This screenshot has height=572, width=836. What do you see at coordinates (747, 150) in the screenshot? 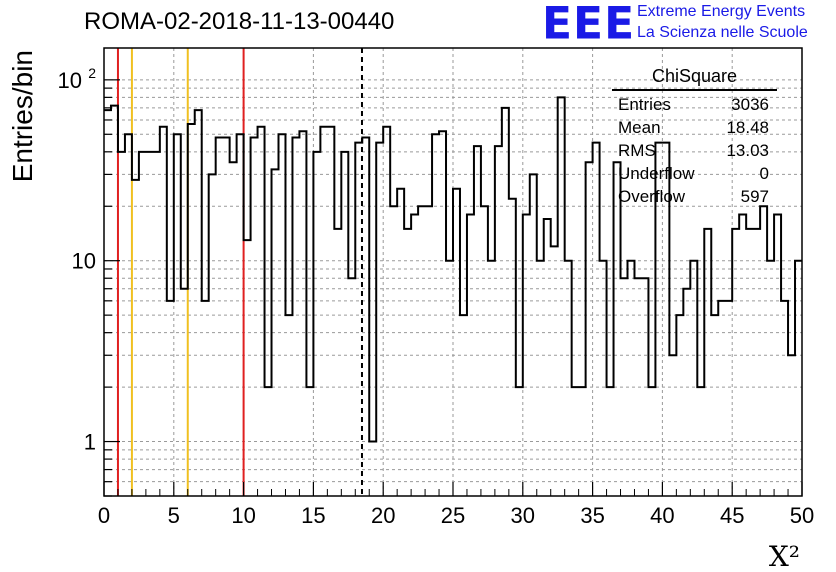
I see `stats-value: 13.03` at bounding box center [747, 150].